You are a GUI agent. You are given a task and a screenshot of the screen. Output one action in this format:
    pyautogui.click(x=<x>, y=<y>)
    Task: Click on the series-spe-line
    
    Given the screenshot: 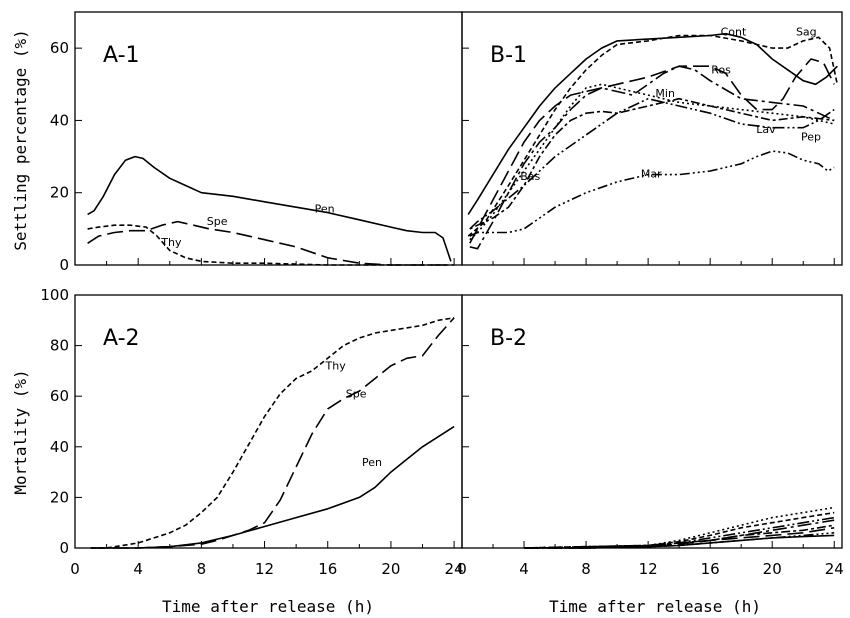 What is the action you would take?
    pyautogui.click(x=267, y=243)
    